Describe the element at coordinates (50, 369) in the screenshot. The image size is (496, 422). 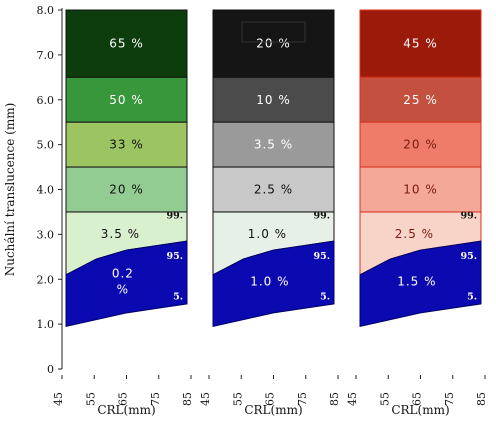
I see `y-tick-label: 0` at that location.